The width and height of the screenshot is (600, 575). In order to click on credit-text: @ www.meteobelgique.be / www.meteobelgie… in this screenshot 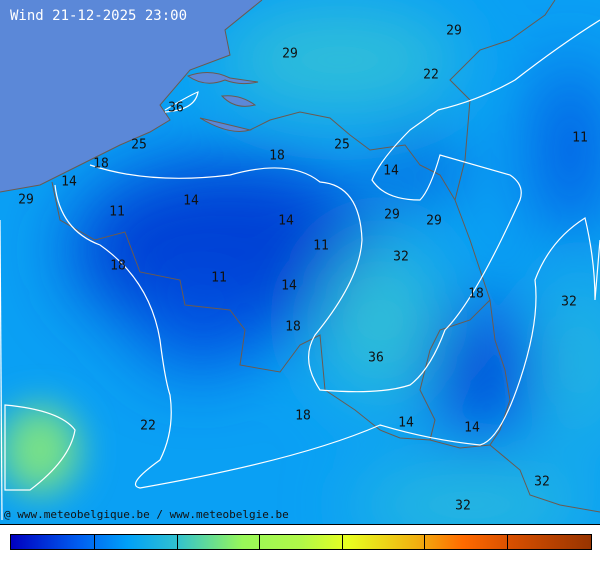, I will do `click(146, 514)`.